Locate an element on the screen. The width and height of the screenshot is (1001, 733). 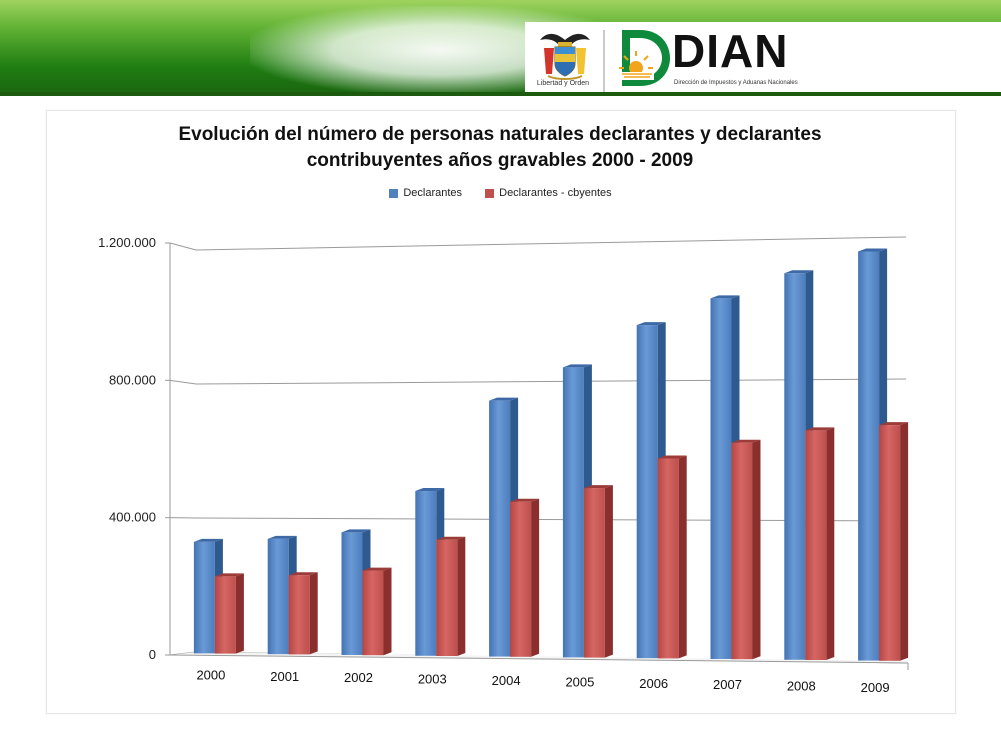
logo-separator is located at coordinates (604, 61).